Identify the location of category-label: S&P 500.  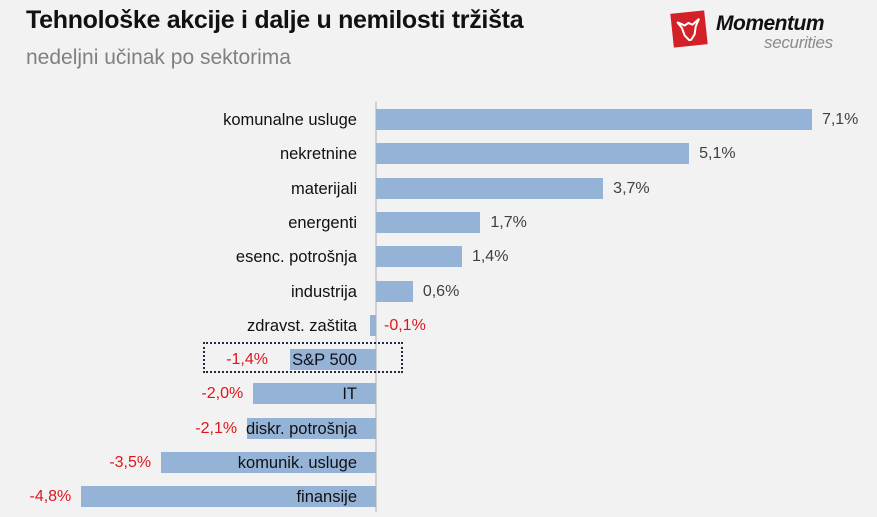
(324, 360).